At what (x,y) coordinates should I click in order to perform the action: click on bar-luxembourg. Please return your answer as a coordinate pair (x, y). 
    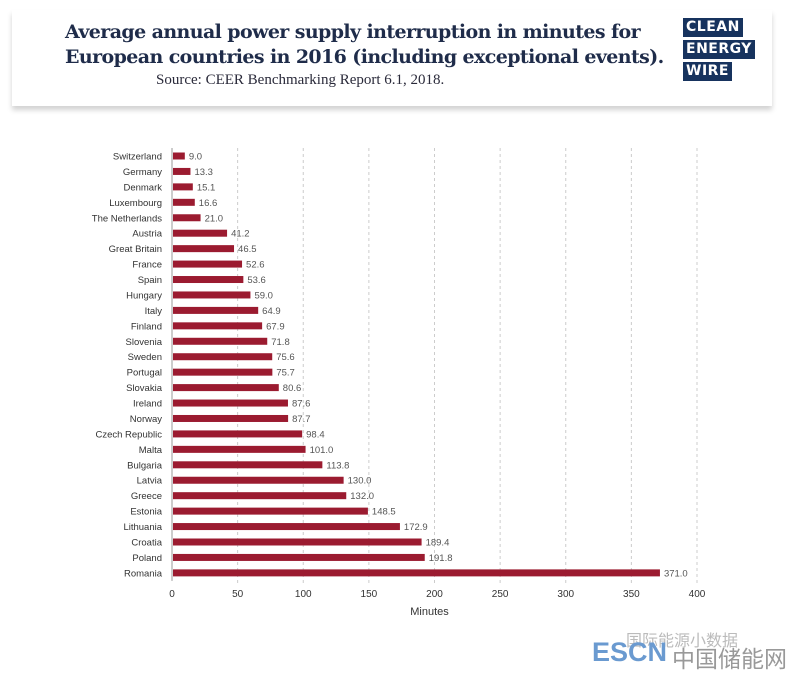
    Looking at the image, I should click on (184, 202).